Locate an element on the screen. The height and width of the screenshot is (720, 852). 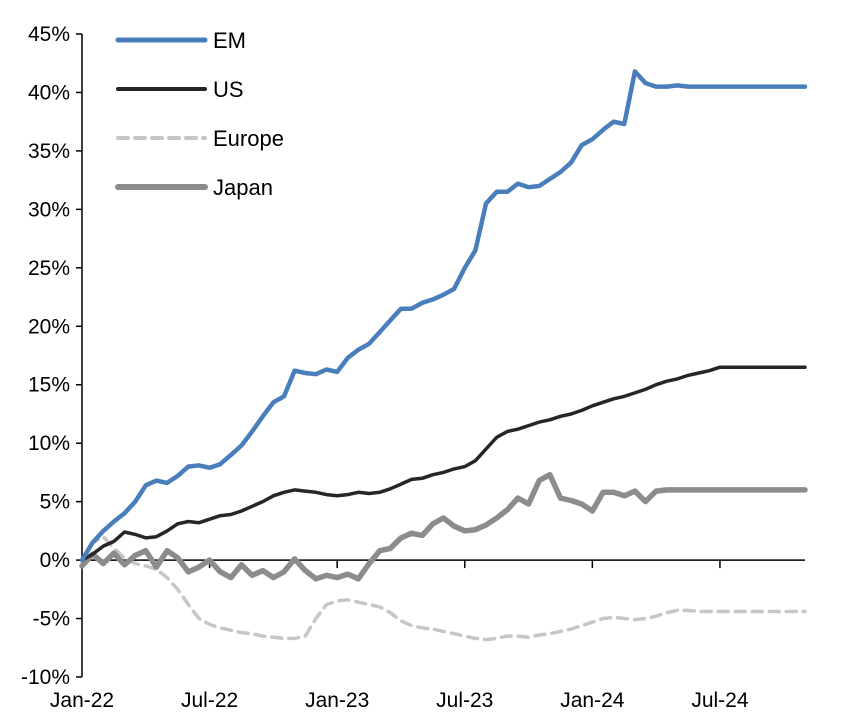
y-tick-label: 10% is located at coordinates (49, 443).